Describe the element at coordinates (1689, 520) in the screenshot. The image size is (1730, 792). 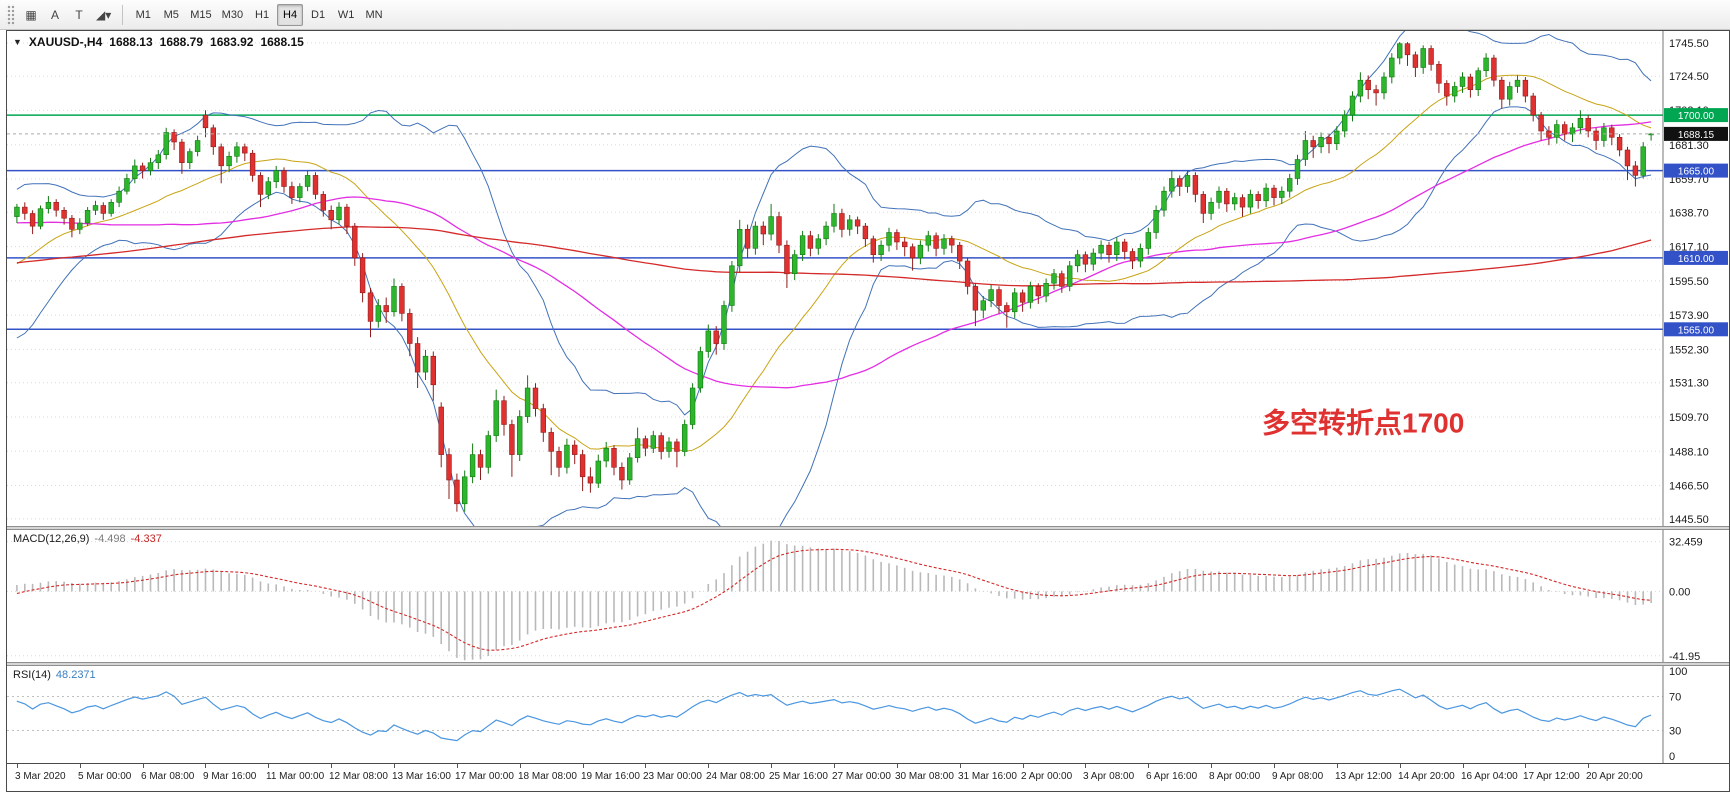
I see `svg-text: 1445.50` at that location.